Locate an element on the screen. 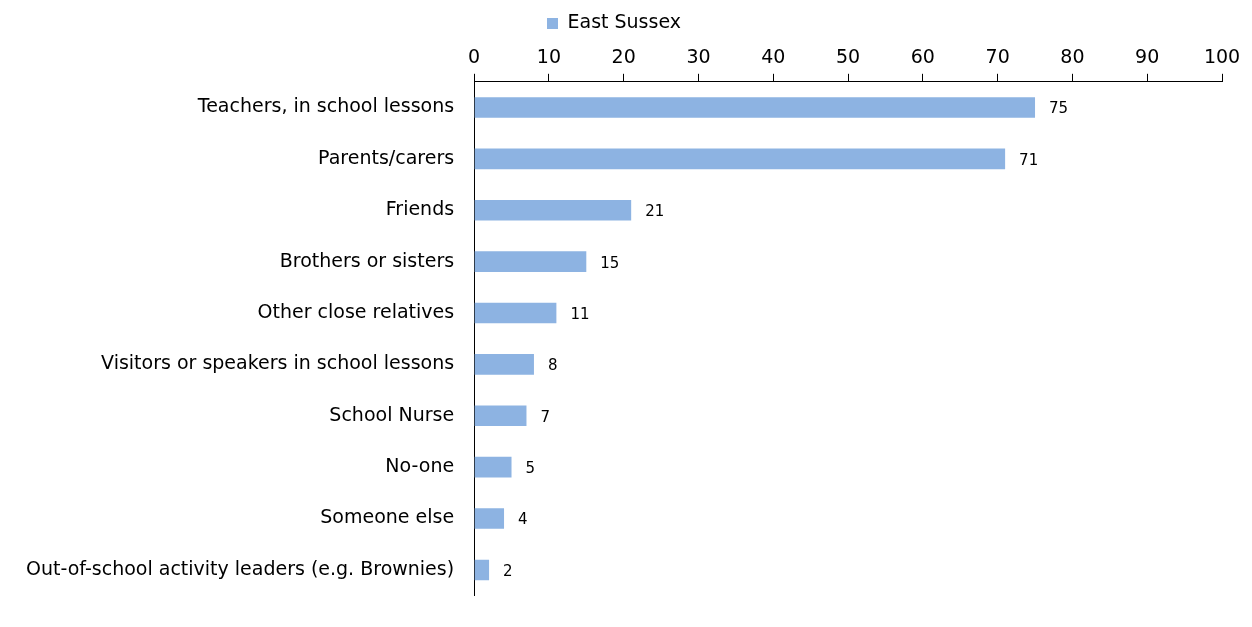 This screenshot has height=627, width=1252. data-label: 15 is located at coordinates (610, 262).